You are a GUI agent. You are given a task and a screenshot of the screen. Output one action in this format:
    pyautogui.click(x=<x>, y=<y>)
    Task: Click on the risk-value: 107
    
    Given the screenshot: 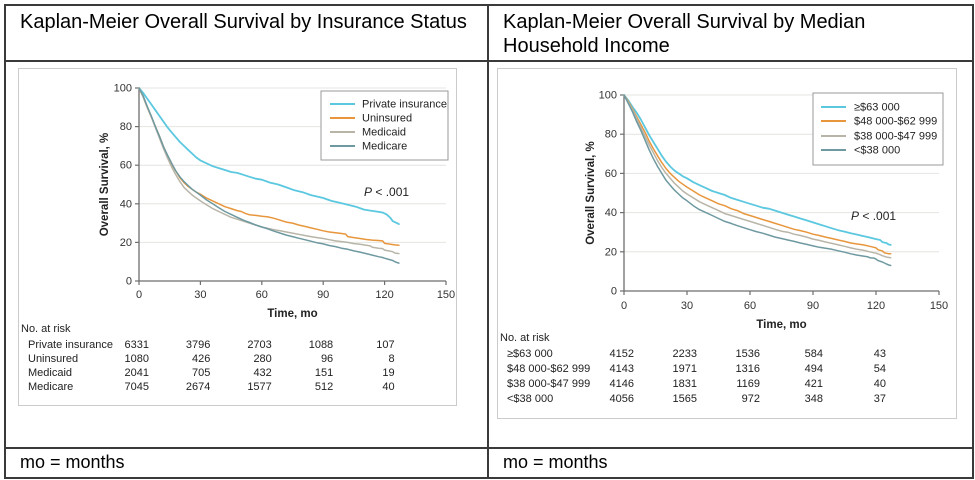 What is the action you would take?
    pyautogui.click(x=385, y=345)
    